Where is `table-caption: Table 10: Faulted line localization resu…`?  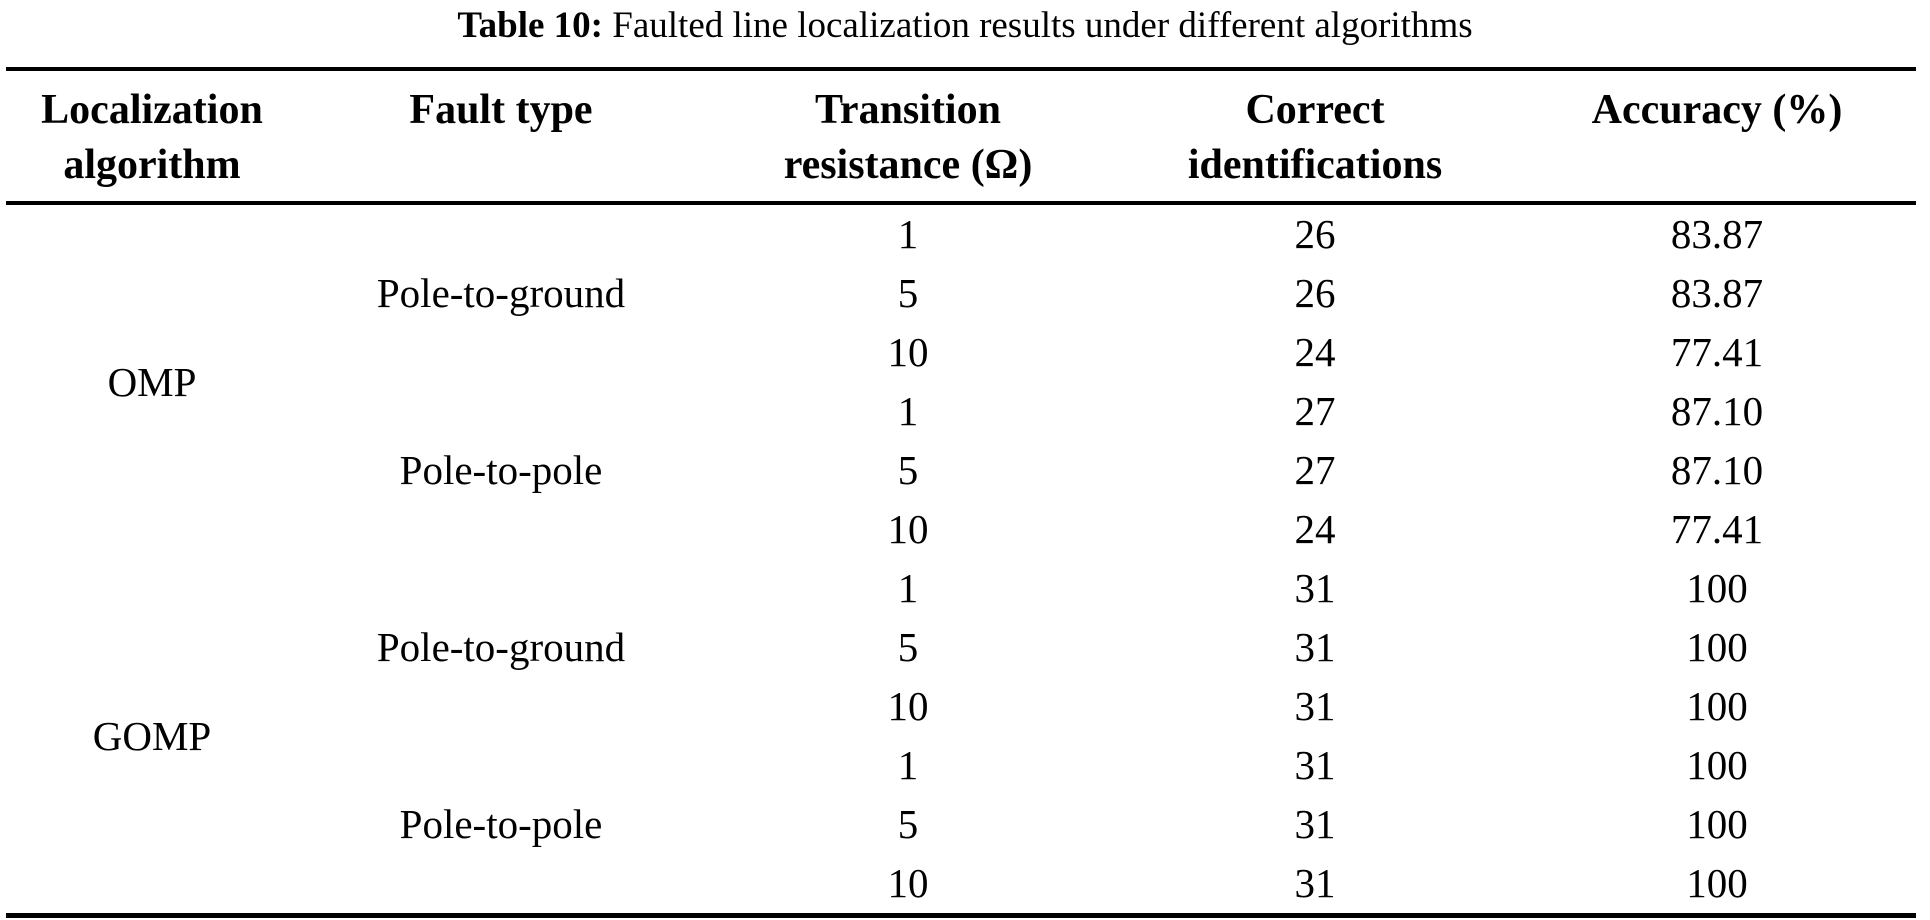 table-caption: Table 10: Faulted line localization resu… is located at coordinates (965, 26).